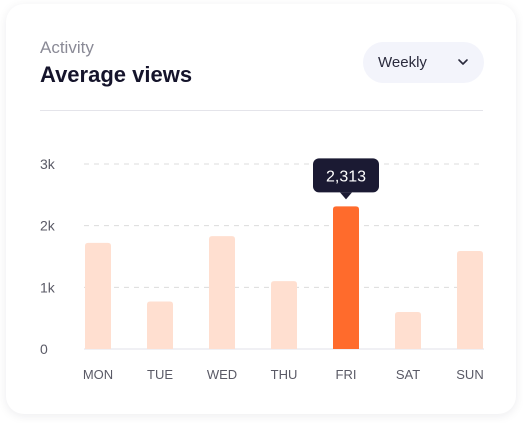 The height and width of the screenshot is (423, 523). Describe the element at coordinates (48, 226) in the screenshot. I see `y-tick-label: 2k` at that location.